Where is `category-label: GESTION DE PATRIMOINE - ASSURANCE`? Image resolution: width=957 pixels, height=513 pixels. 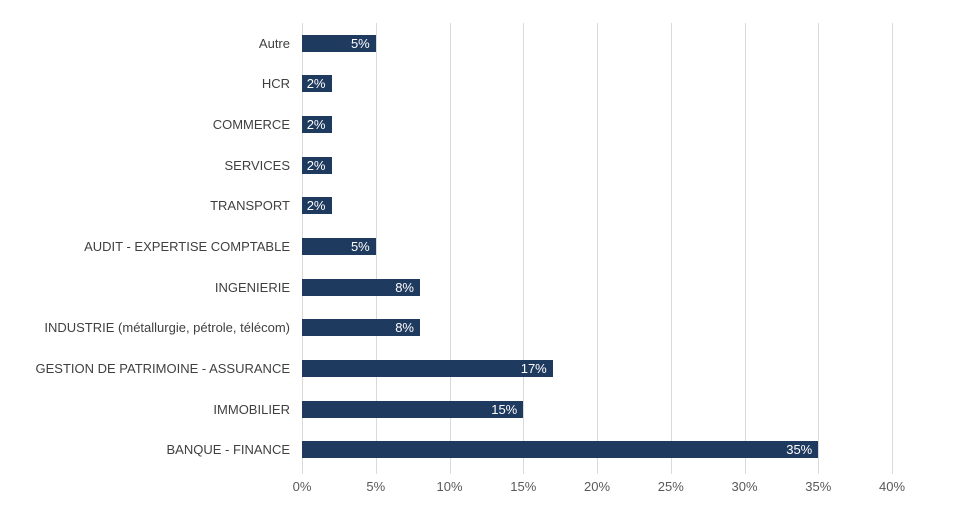 category-label: GESTION DE PATRIMOINE - ASSURANCE is located at coordinates (163, 368).